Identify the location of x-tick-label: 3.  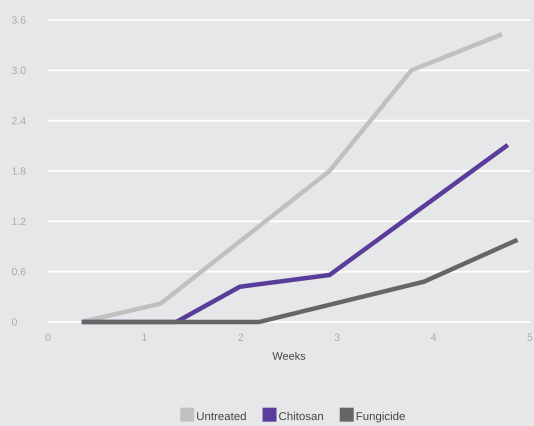
(337, 337).